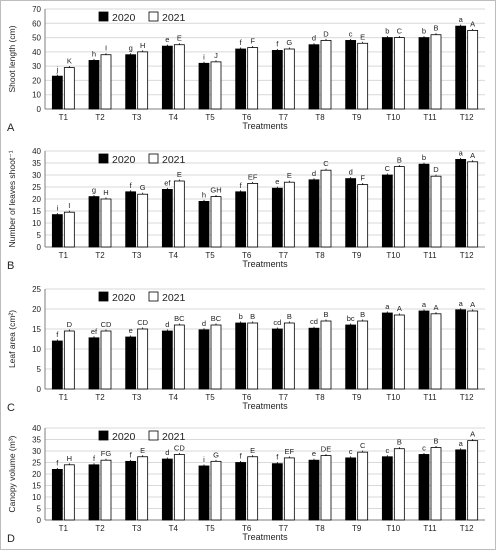 The image size is (496, 554). I want to click on y-tick-label: 20, so click(36, 80).